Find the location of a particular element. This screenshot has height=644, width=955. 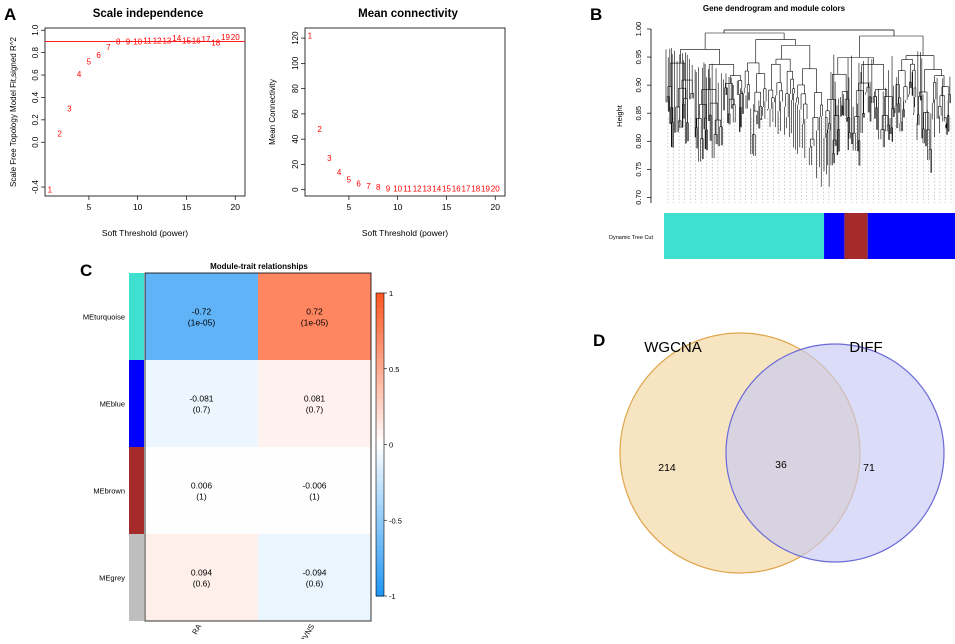

y-tick-label: 0.80 is located at coordinates (638, 141).